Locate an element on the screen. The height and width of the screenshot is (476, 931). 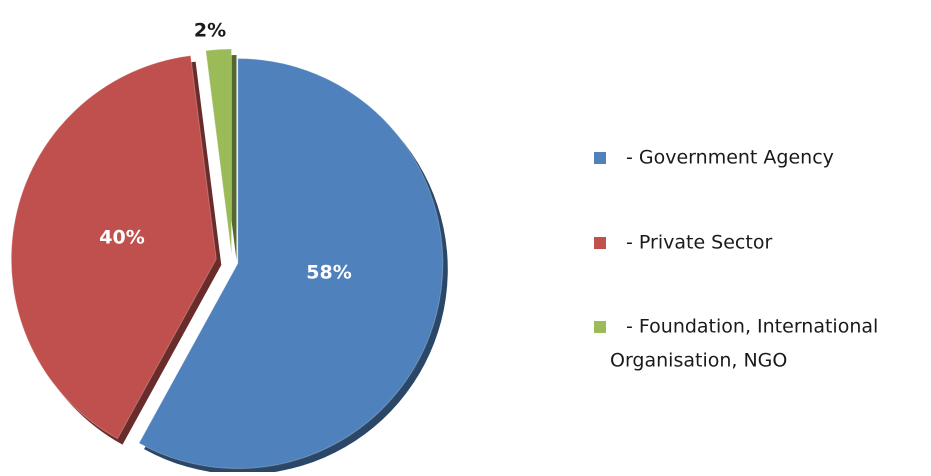
legend-label-0: - Government Agency is located at coordinates (730, 158).